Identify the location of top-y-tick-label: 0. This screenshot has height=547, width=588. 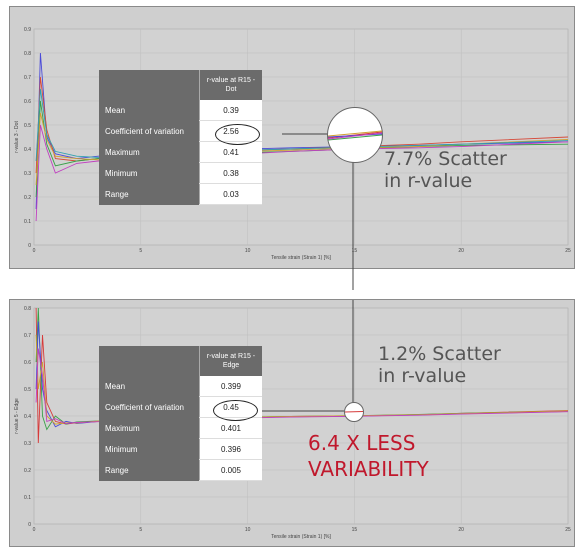
(29, 246).